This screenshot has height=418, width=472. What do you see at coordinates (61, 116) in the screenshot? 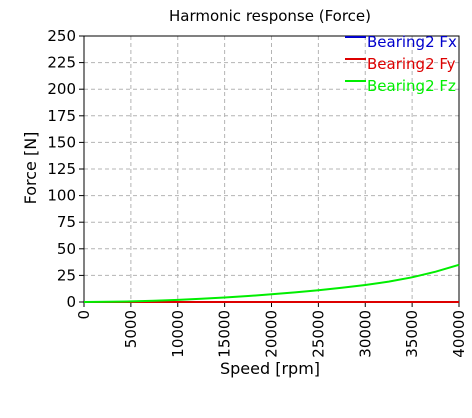
I see `y-tick-label: 175` at bounding box center [61, 116].